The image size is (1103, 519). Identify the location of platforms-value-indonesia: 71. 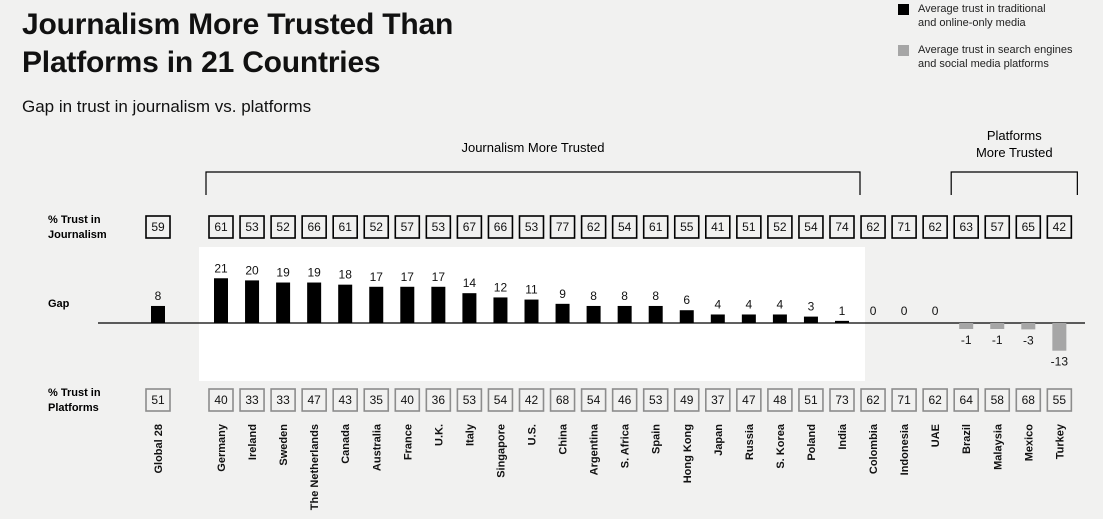
(904, 400).